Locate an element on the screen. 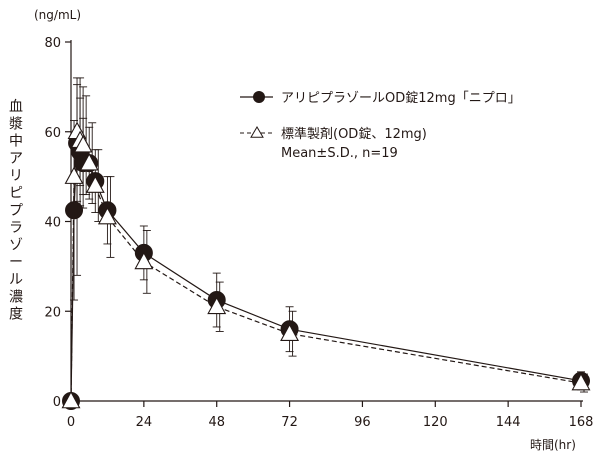 The height and width of the screenshot is (453, 598). legend-label-1: アリピプラゾールOD錠12mg「ニプロ」 is located at coordinates (401, 98).